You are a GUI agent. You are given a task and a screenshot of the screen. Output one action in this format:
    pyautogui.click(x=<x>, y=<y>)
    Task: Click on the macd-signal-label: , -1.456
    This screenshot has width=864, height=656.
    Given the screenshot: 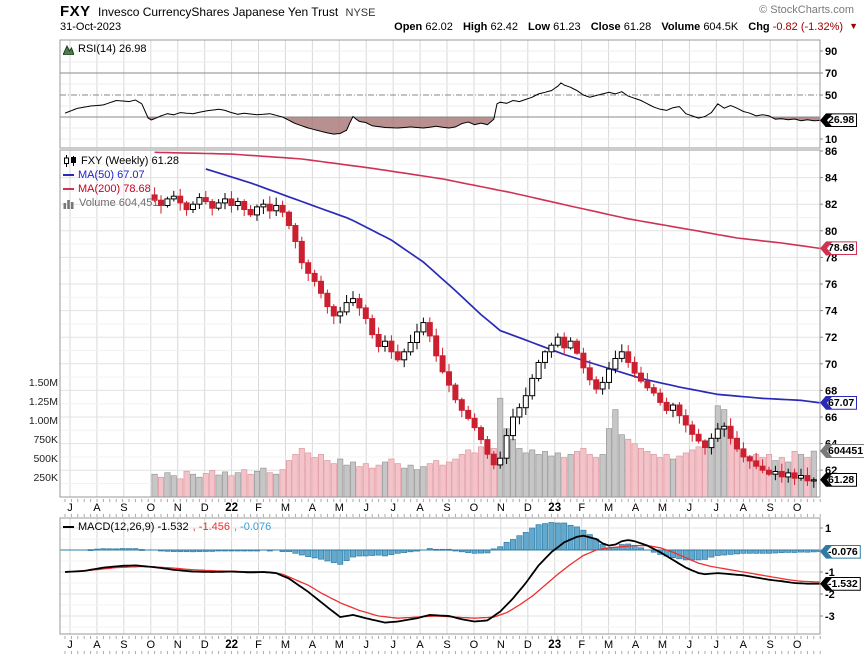 What is the action you would take?
    pyautogui.click(x=211, y=527)
    